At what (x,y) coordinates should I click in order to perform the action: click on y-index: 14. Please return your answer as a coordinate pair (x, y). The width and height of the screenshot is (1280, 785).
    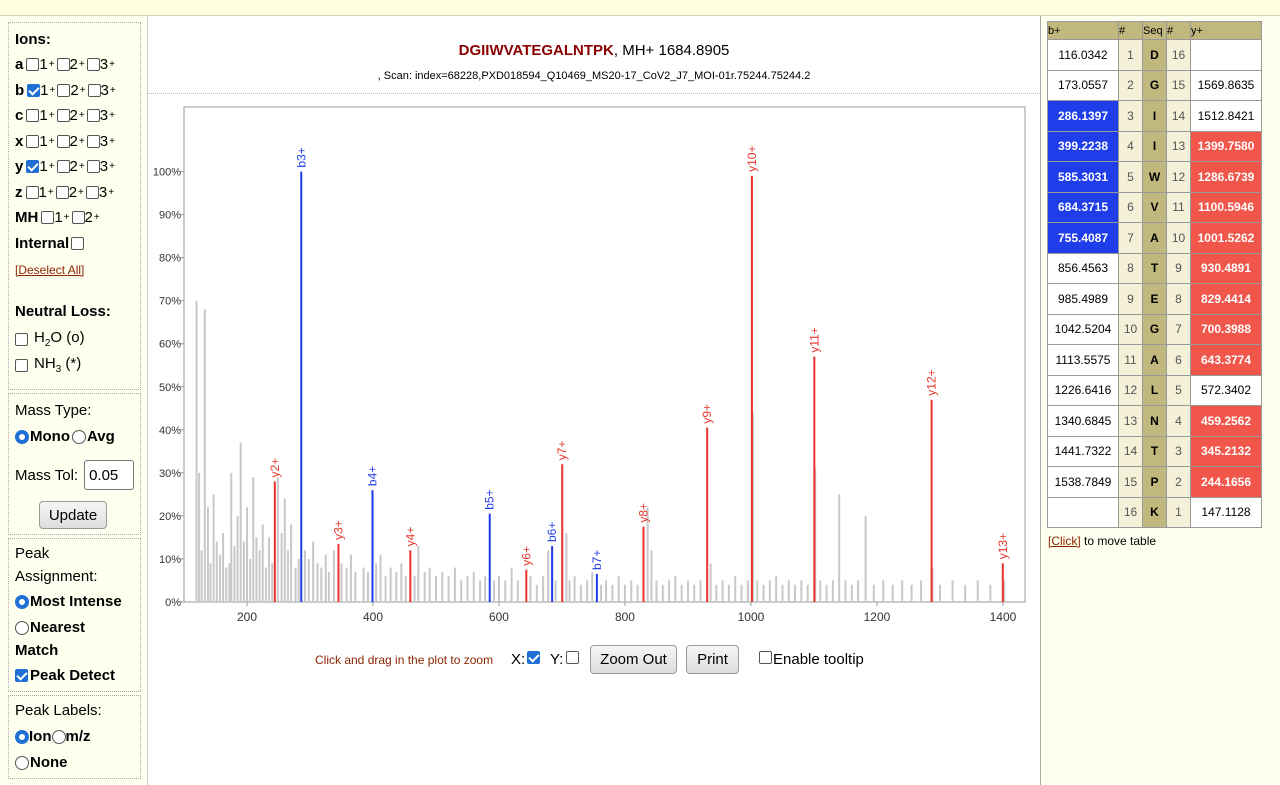
    Looking at the image, I should click on (1178, 116).